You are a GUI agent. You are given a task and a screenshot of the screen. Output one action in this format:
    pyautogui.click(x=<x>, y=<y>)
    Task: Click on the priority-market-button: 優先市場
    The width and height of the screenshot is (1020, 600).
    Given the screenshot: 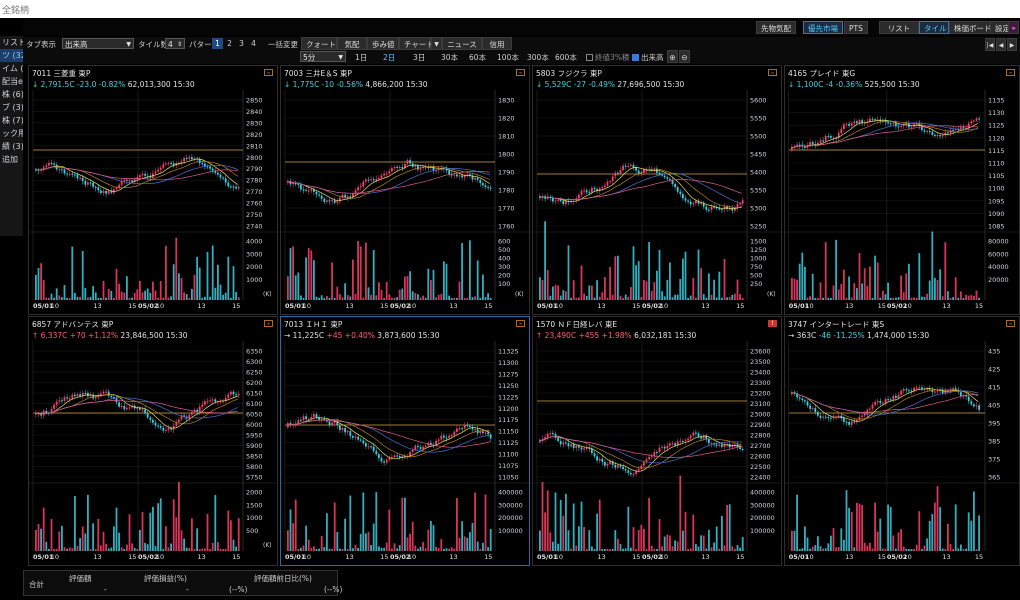 What is the action you would take?
    pyautogui.click(x=823, y=27)
    